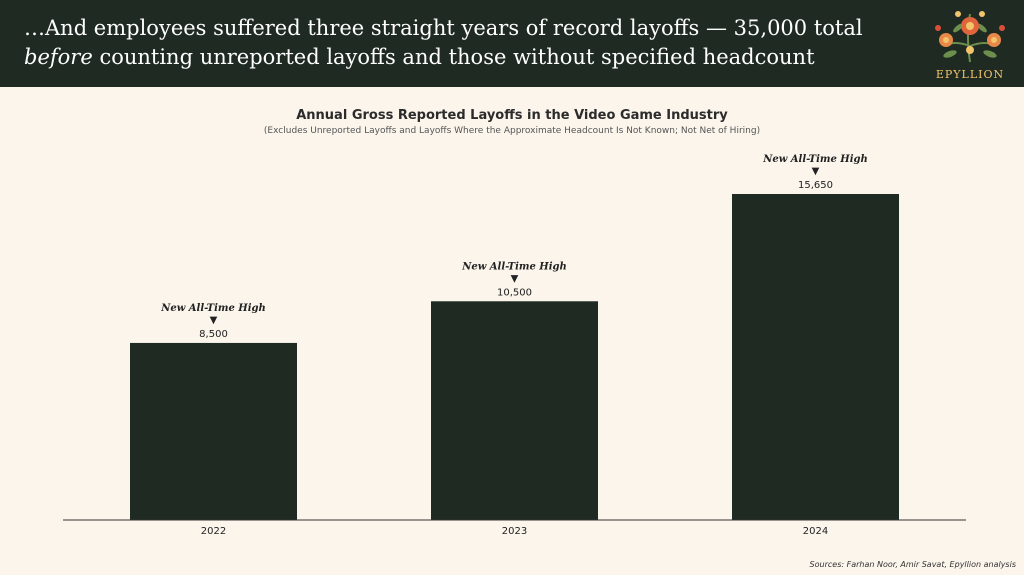  Describe the element at coordinates (515, 278) in the screenshot. I see `annotation-arrow-2023: ▼` at that location.